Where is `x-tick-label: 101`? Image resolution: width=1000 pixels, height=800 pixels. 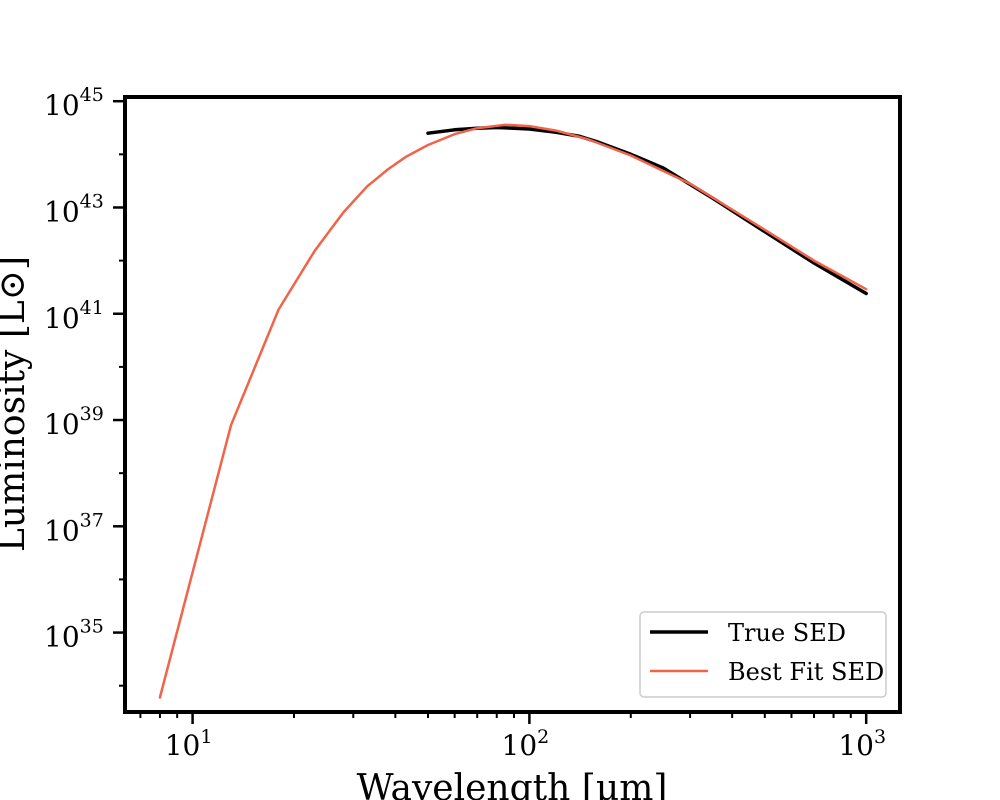
x-tick-label: 101 is located at coordinates (189, 744).